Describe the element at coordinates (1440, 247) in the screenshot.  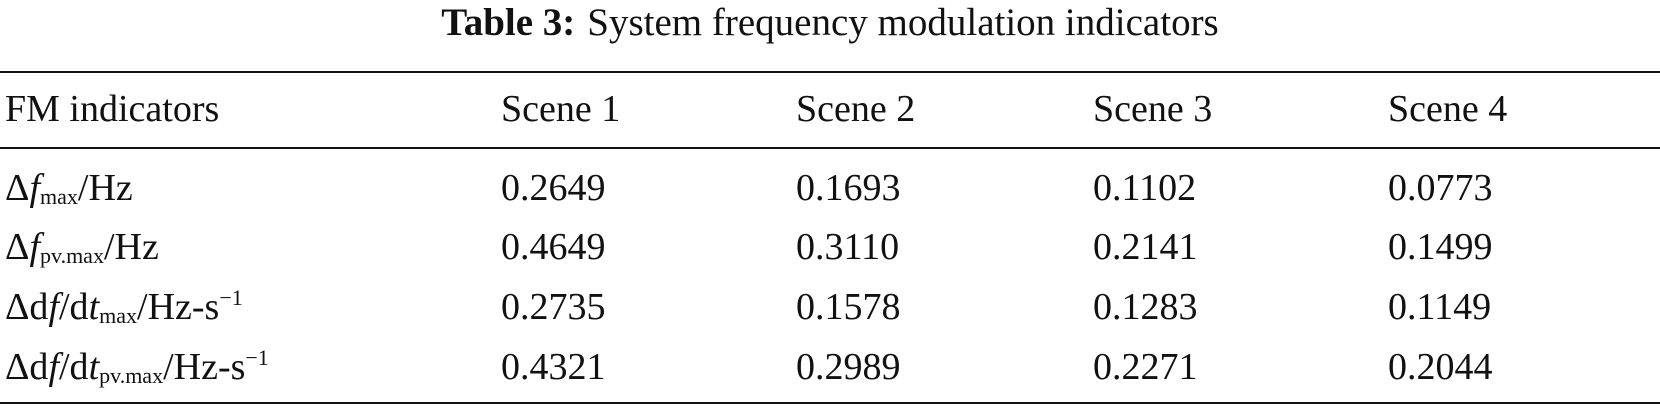
I see `value-cell: 0.1499` at that location.